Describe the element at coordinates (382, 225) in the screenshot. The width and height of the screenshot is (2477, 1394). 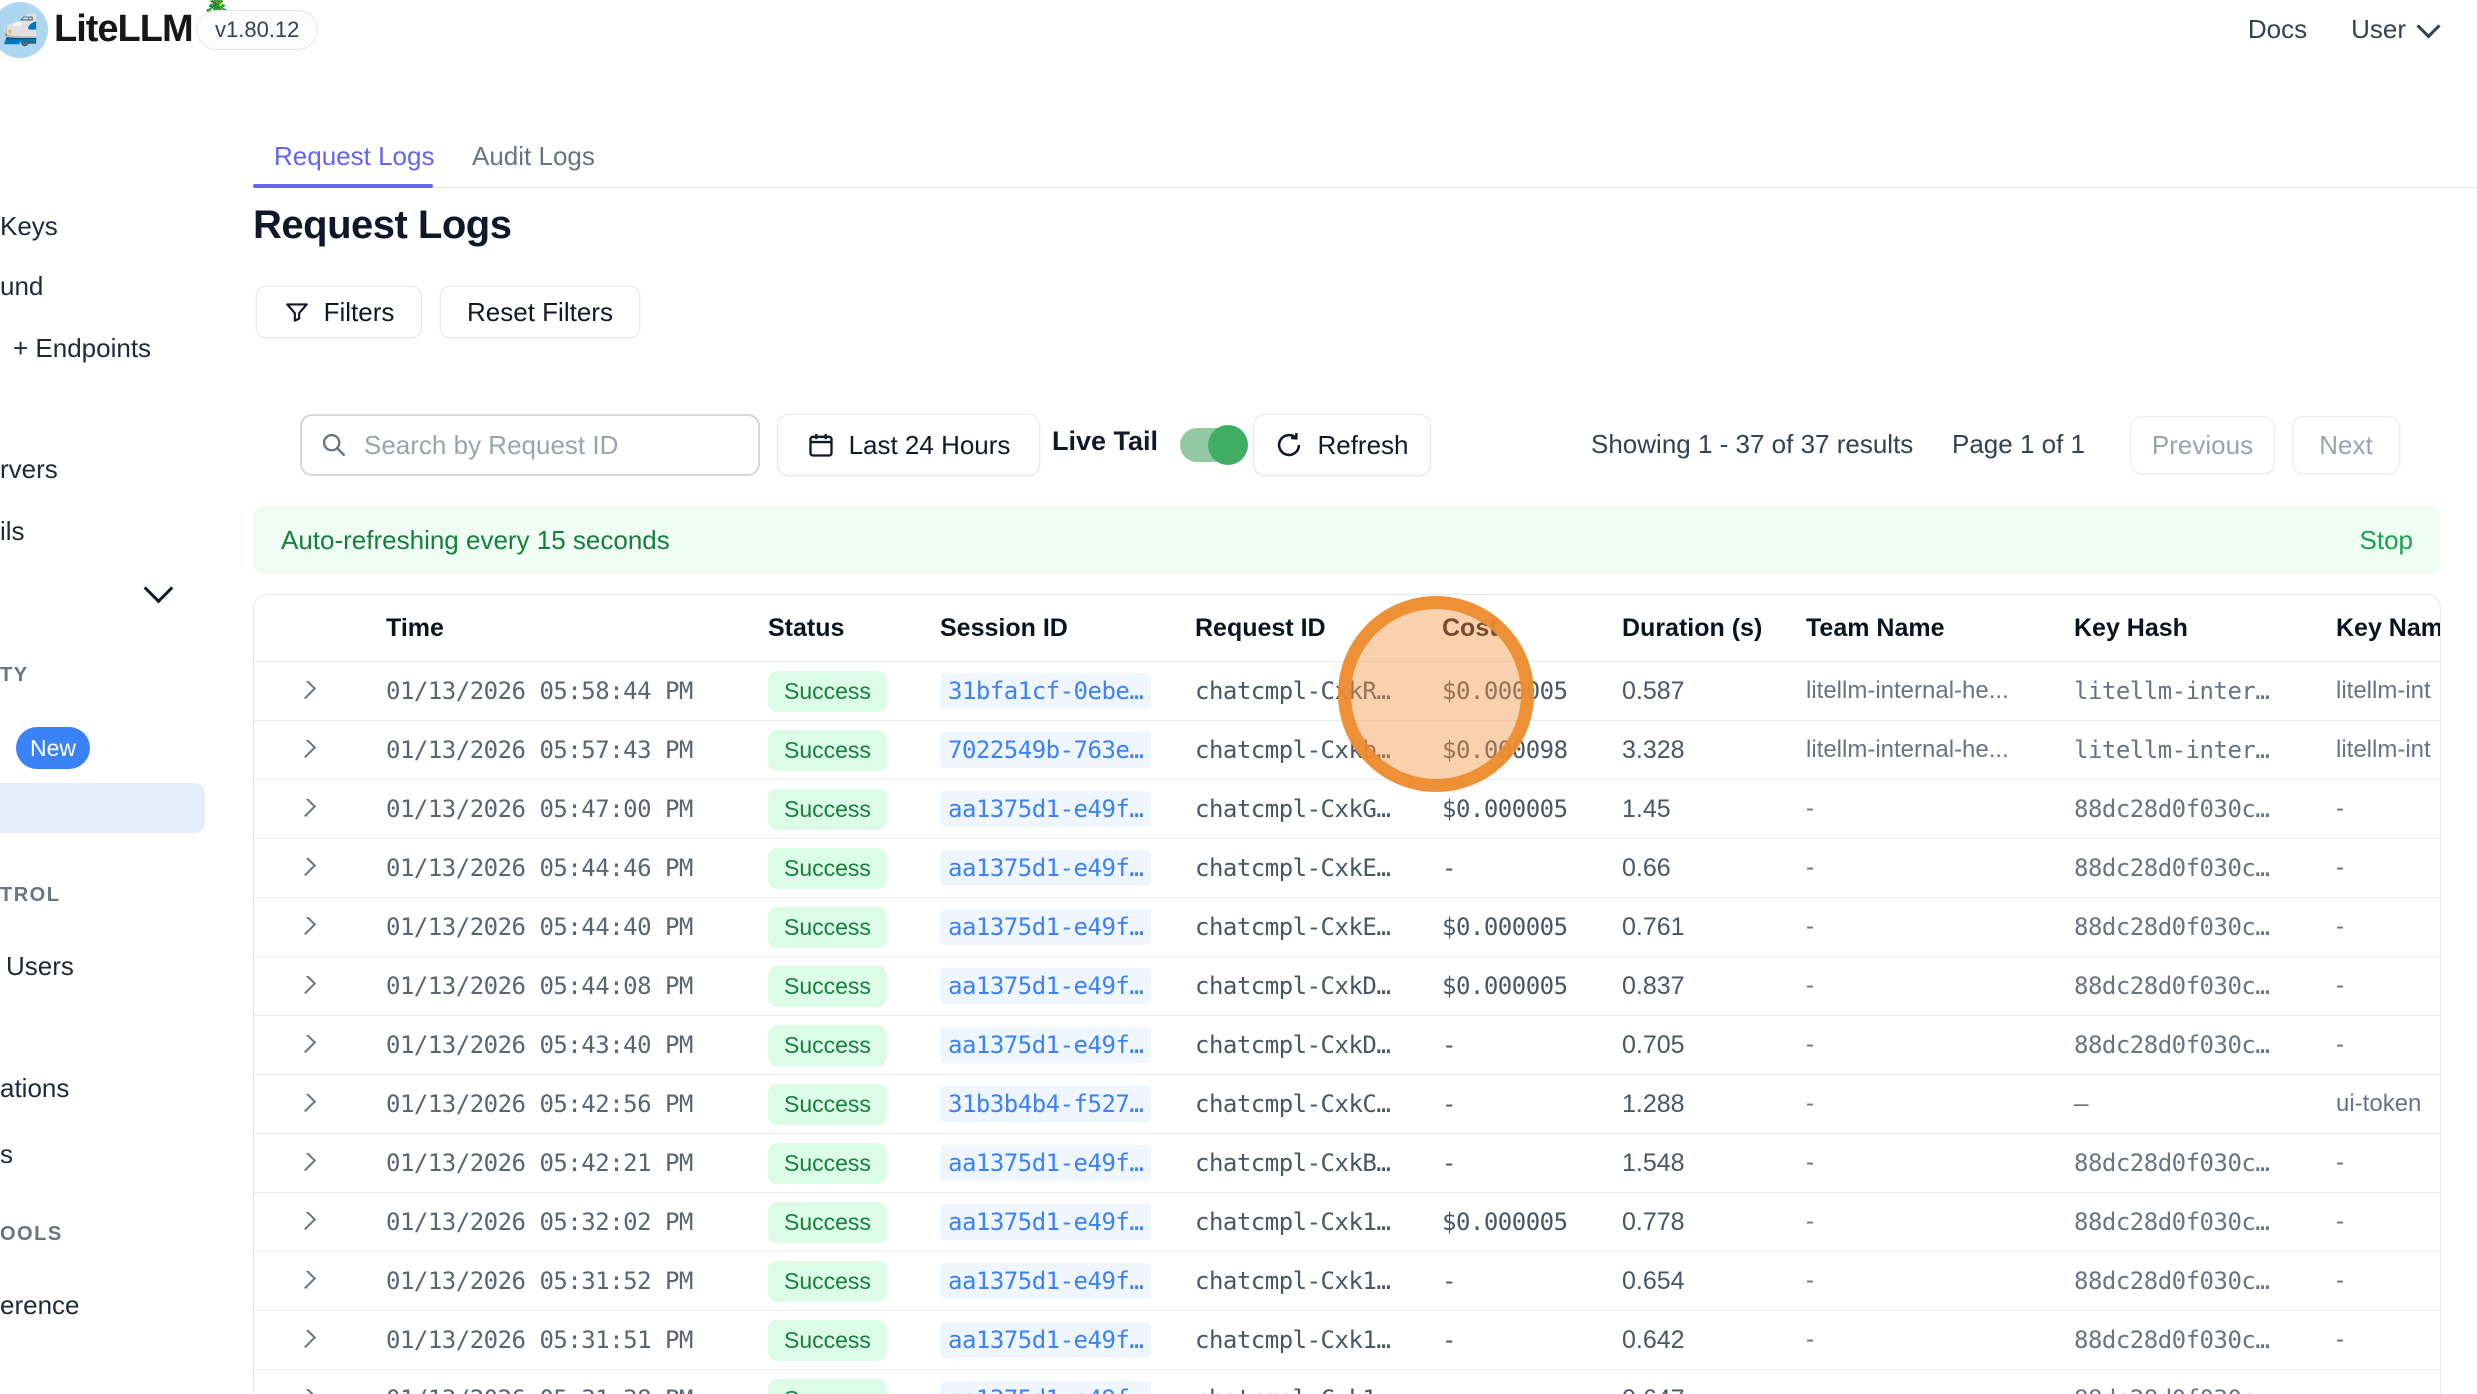
I see `page-title: Request Logs` at that location.